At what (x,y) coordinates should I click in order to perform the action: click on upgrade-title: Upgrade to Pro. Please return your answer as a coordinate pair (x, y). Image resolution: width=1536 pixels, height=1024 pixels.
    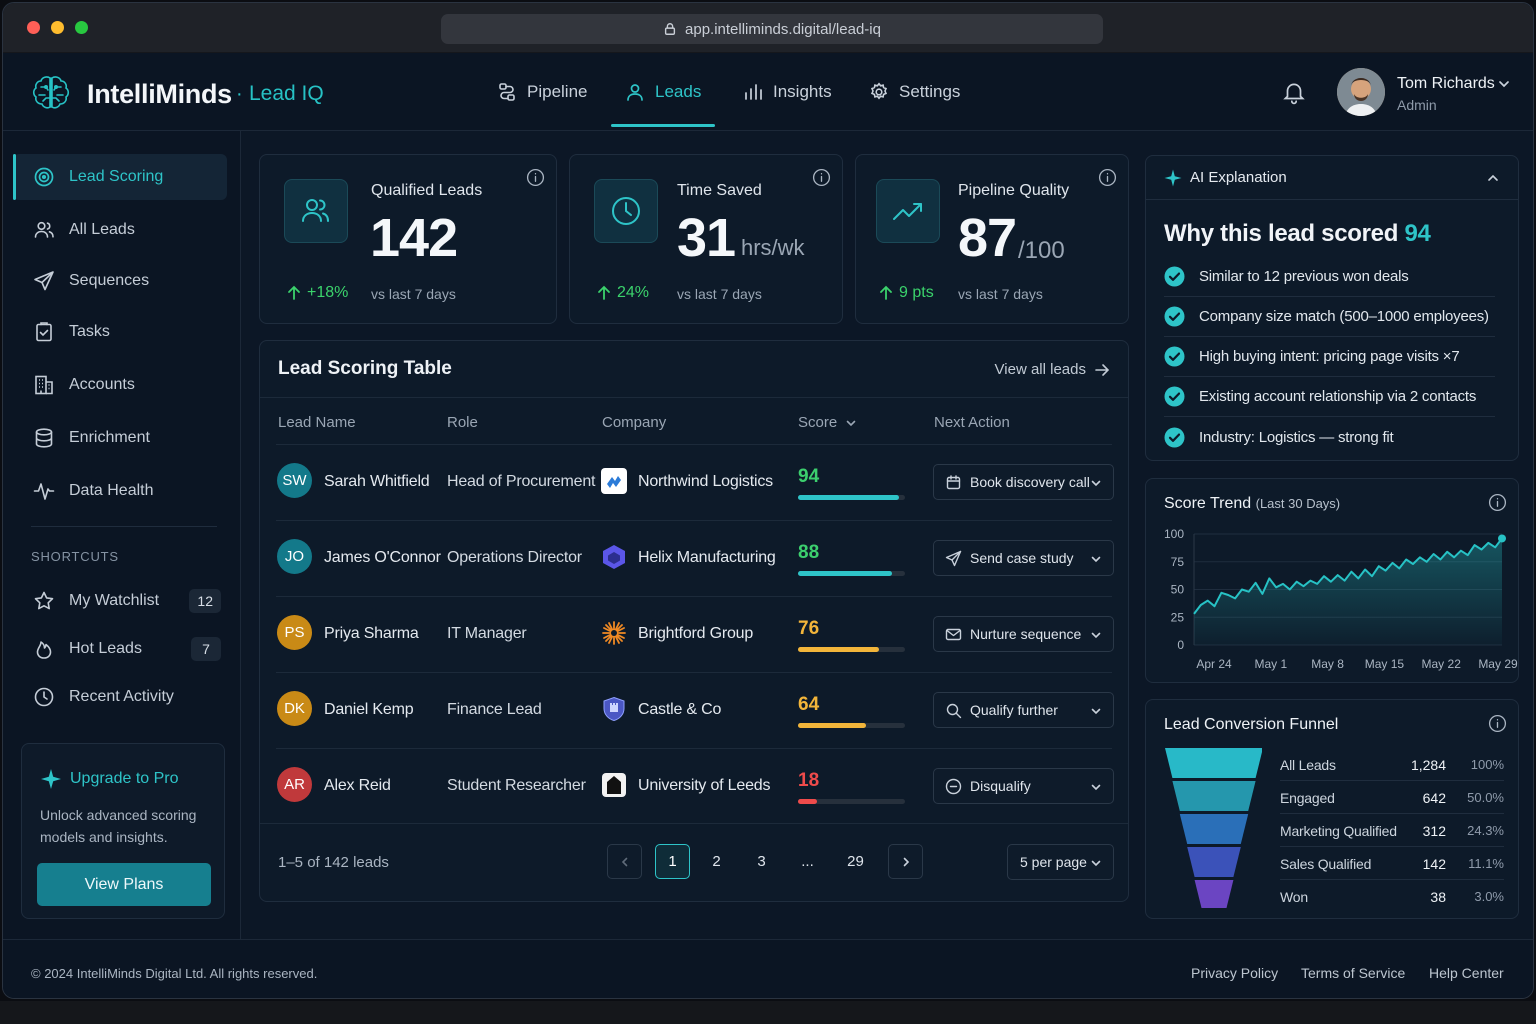
    Looking at the image, I should click on (124, 778).